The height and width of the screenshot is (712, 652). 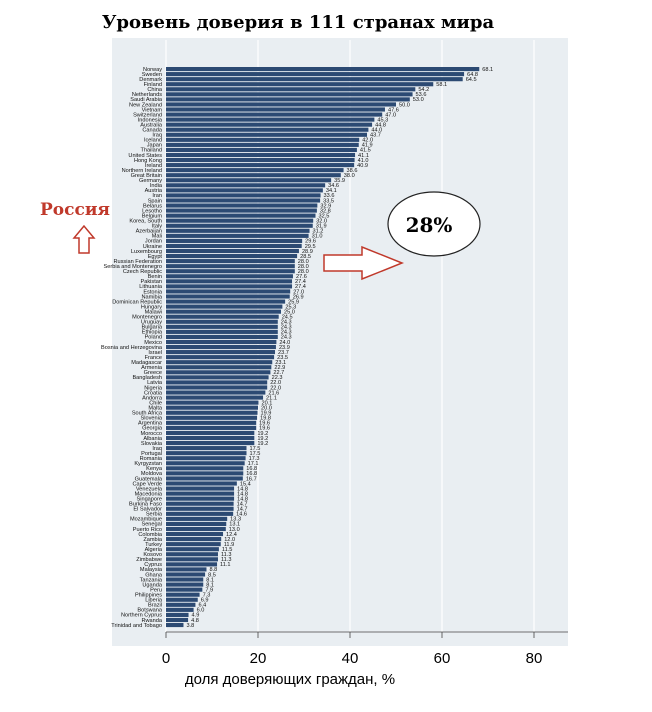 I want to click on value-label: 19.9, so click(x=266, y=414).